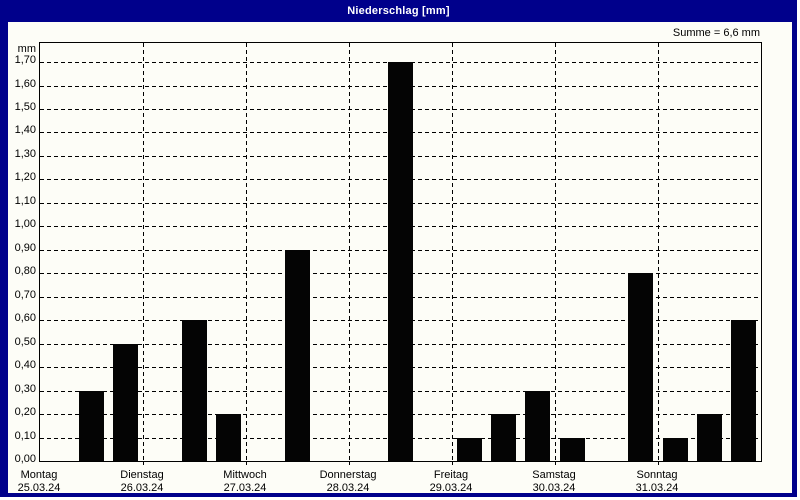 The image size is (800, 500). I want to click on window-title: Niederschlag [mm], so click(398, 11).